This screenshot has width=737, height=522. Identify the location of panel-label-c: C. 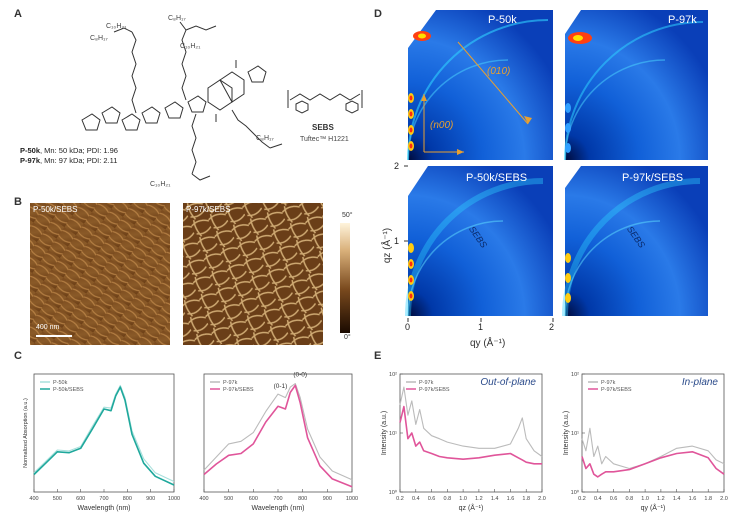
(18, 356).